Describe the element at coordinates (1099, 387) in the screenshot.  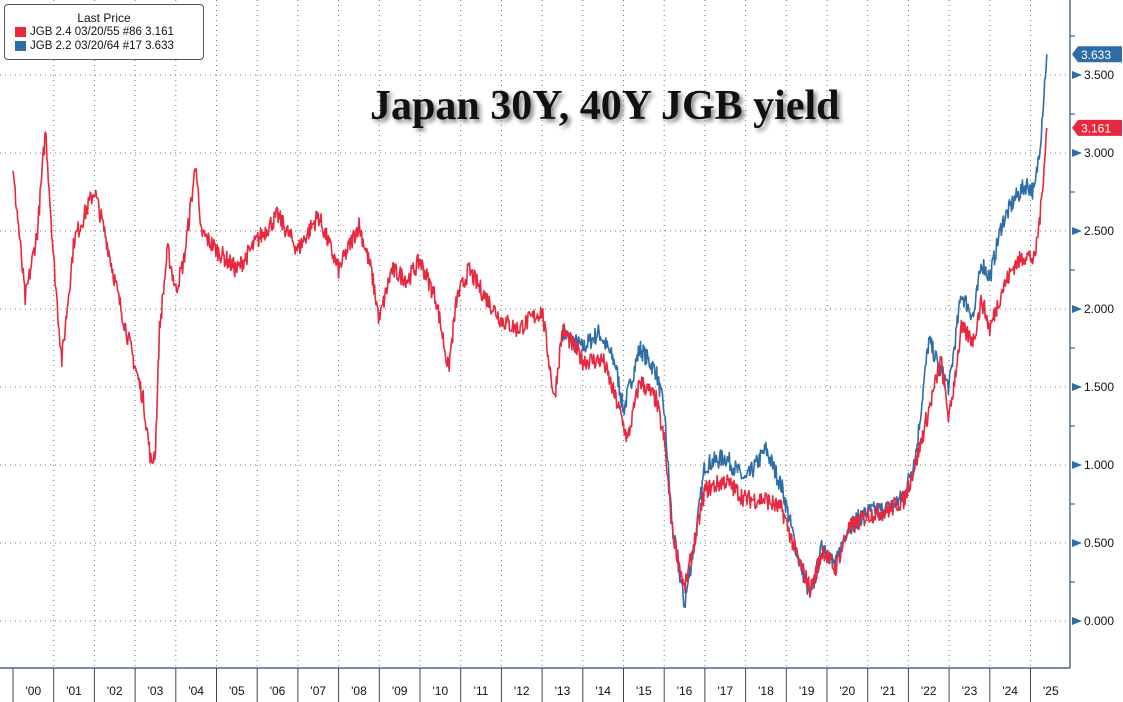
I see `y-tick-label: 1.500` at that location.